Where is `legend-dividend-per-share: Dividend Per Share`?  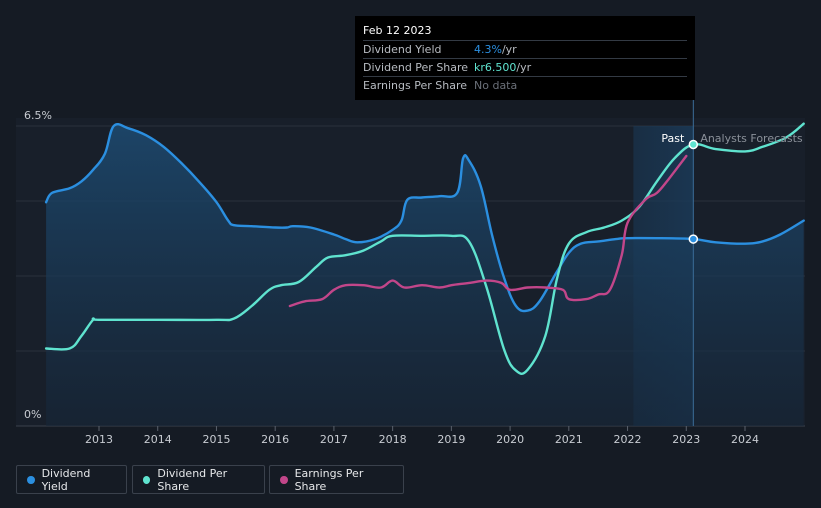 legend-dividend-per-share: Dividend Per Share is located at coordinates (198, 479).